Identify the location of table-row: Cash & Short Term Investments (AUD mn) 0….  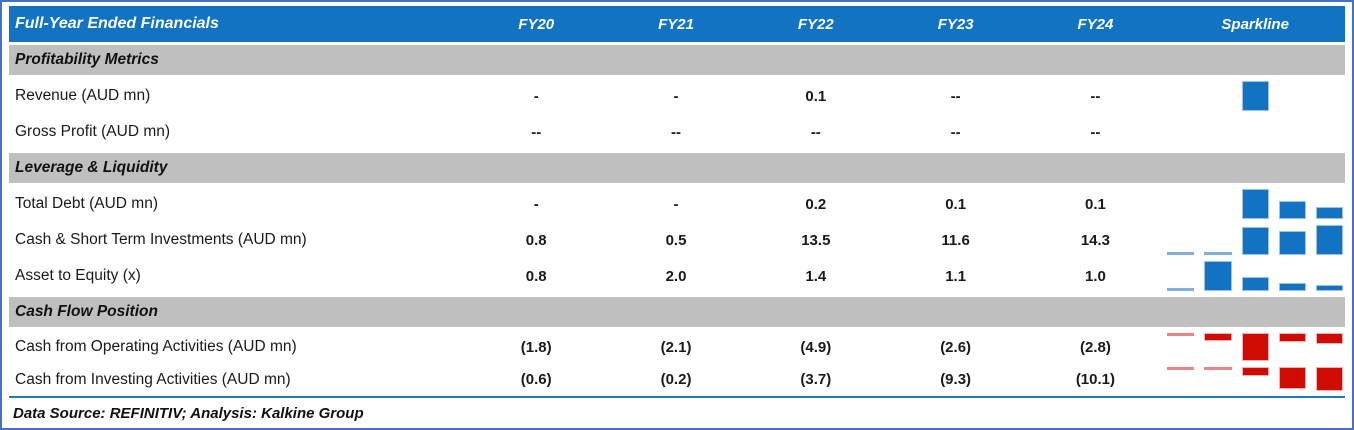
(677, 240).